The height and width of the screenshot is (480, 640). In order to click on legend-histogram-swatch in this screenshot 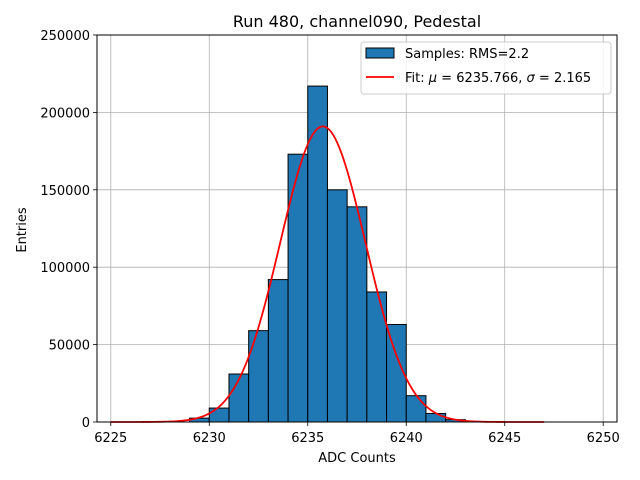, I will do `click(380, 53)`.